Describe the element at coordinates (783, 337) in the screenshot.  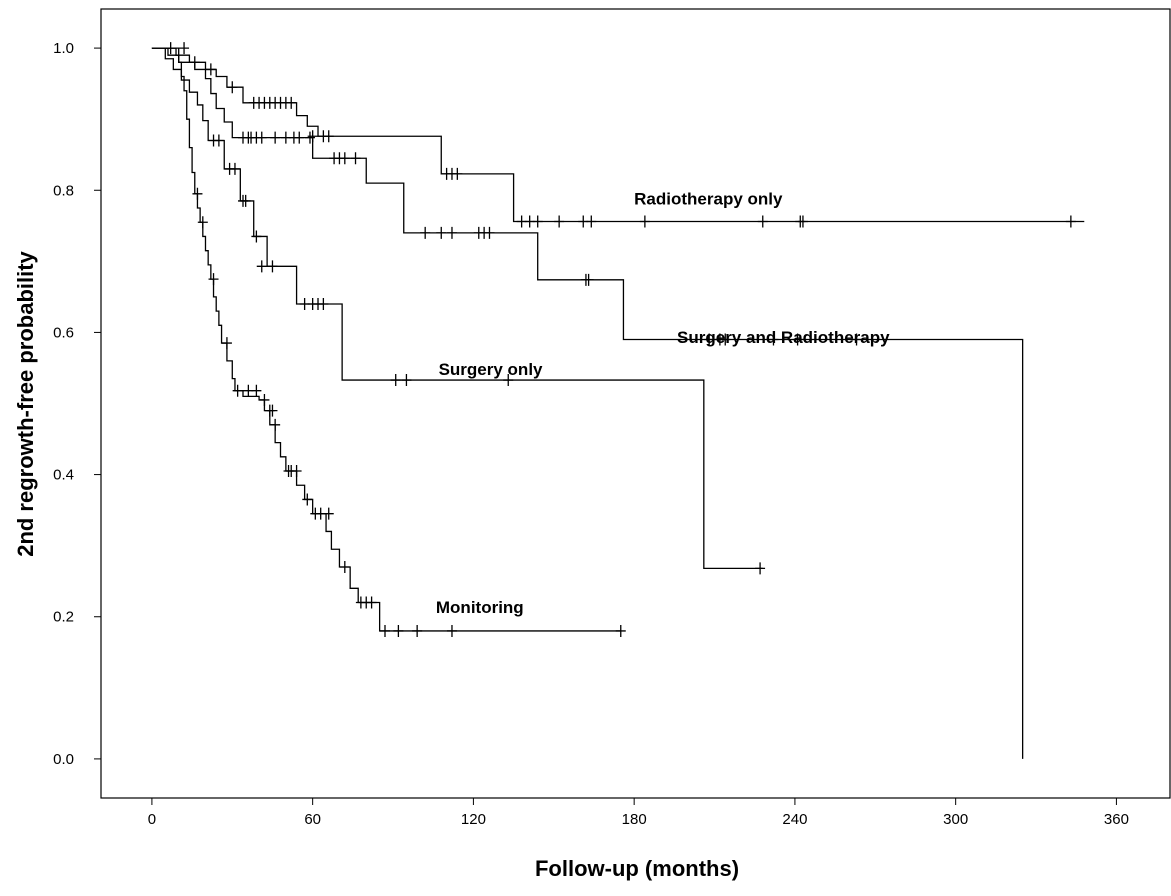
I see `curve-label: Surgery and Radiotherapy` at that location.